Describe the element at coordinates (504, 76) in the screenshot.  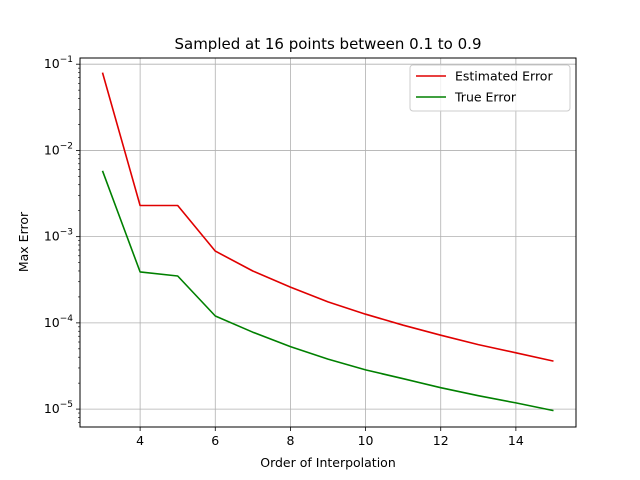
I see `legend-label: Estimated Error` at that location.